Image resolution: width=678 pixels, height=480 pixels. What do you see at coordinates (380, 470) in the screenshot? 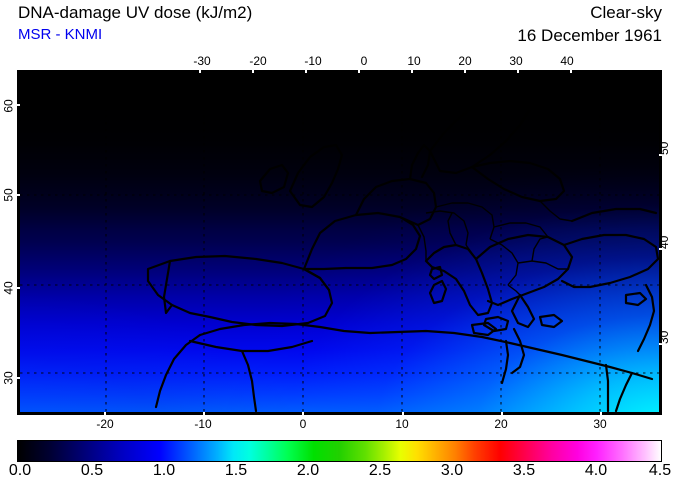
I see `colorbar-tick-label: 2.5` at bounding box center [380, 470].